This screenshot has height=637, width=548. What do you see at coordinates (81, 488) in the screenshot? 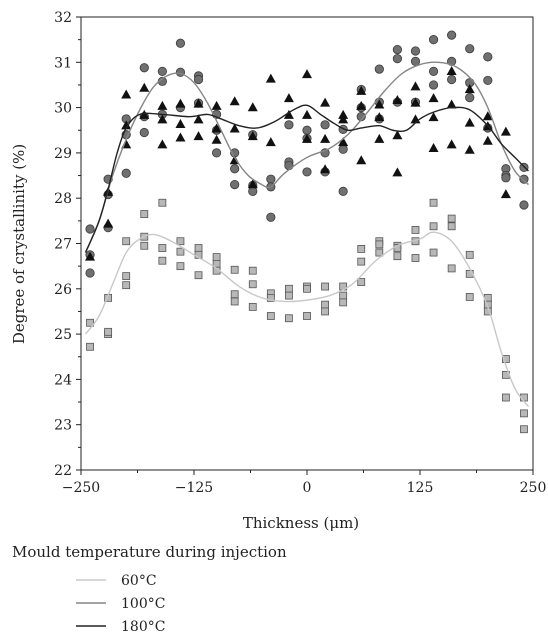
I see `x-tick-label: −250` at bounding box center [81, 488].